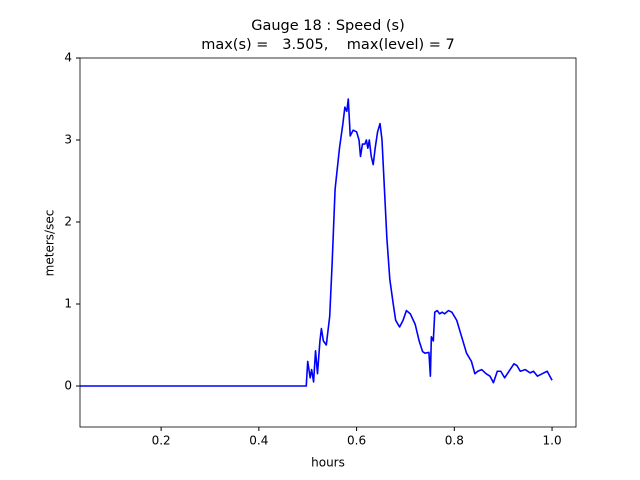 The width and height of the screenshot is (640, 480). I want to click on y-tick-label: 2, so click(68, 222).